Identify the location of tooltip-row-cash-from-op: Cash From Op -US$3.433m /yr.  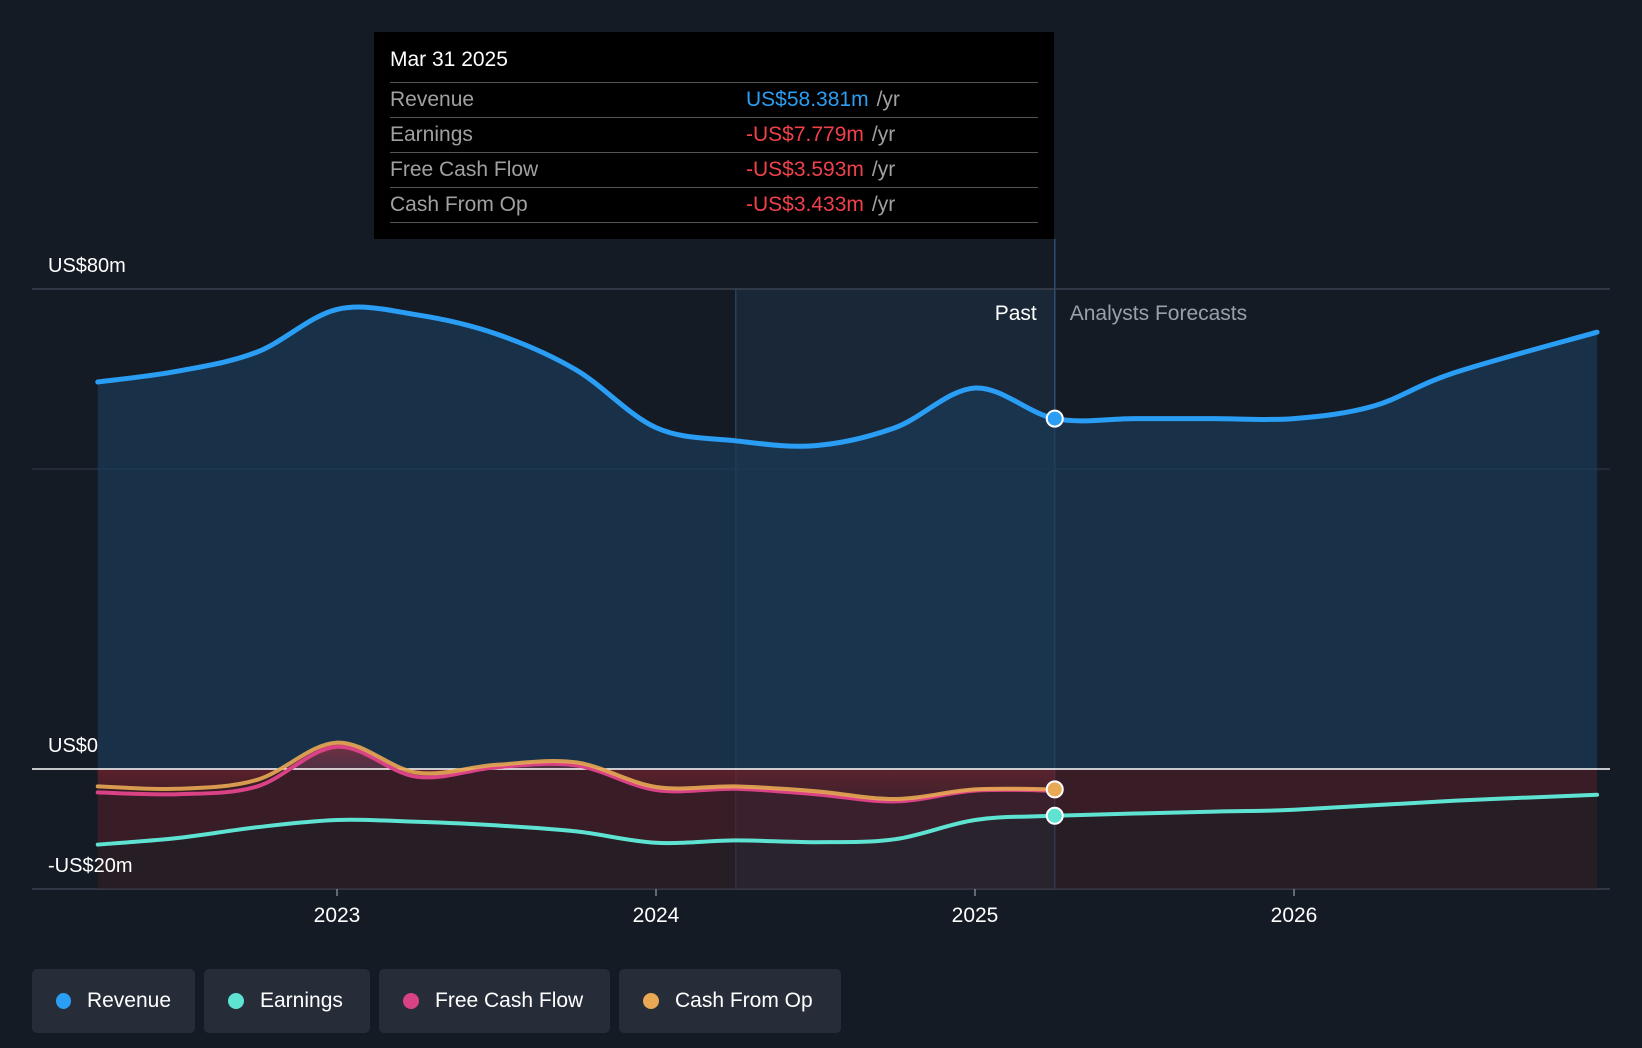
(714, 205).